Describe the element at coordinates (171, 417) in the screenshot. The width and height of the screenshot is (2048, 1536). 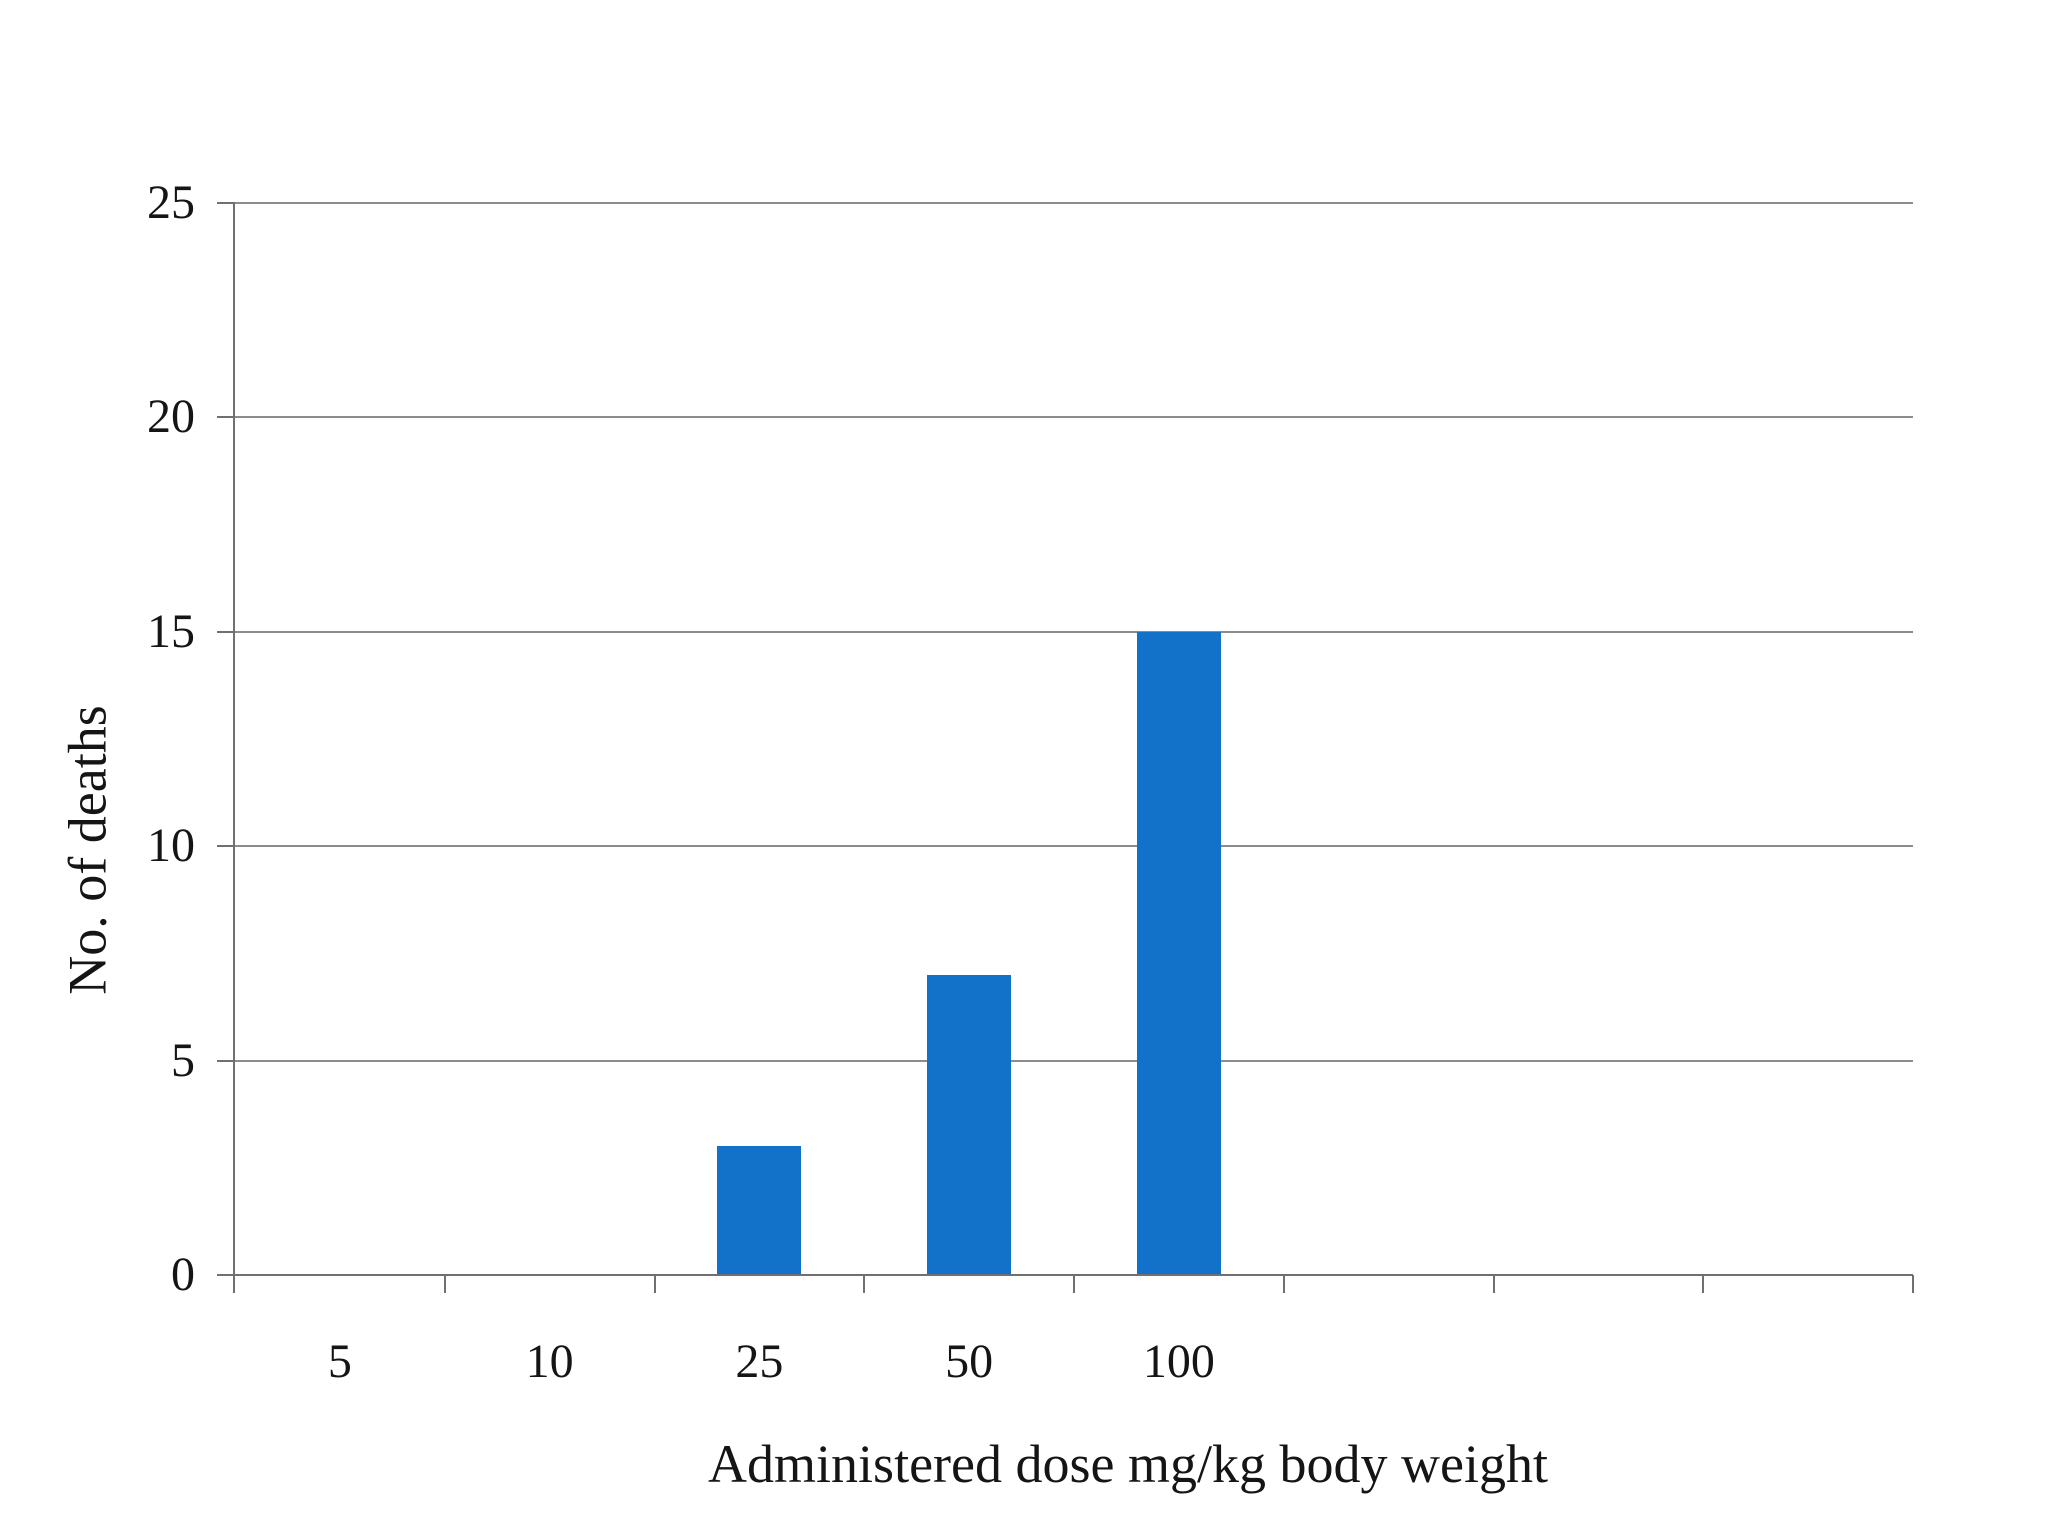
I see `y-tick-label: 20` at that location.